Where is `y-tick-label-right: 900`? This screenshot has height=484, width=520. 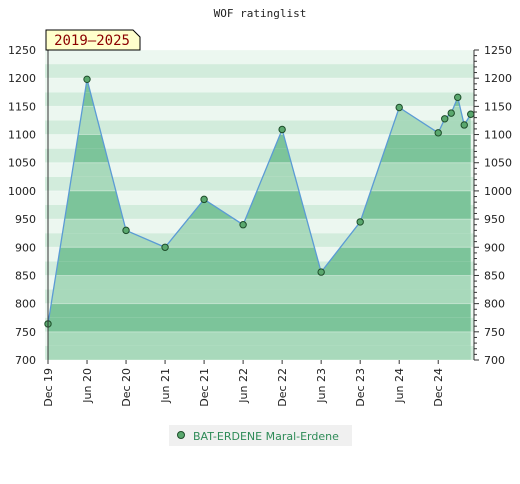 y-tick-label-right: 900 is located at coordinates (494, 247).